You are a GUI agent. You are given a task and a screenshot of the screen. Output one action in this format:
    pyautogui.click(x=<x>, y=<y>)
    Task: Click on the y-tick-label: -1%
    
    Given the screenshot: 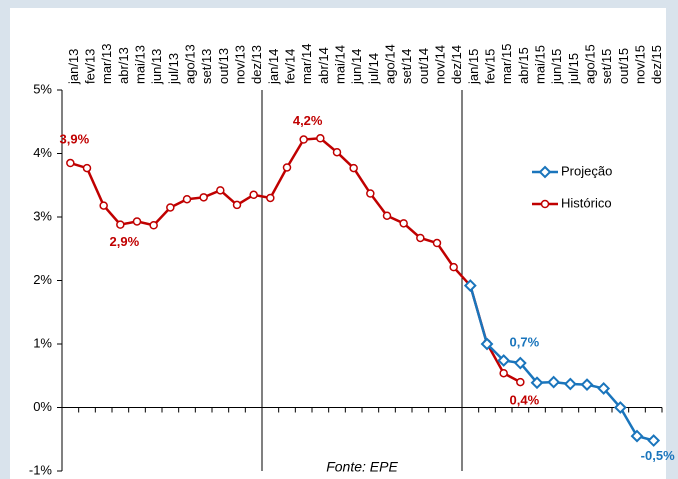 What is the action you would take?
    pyautogui.click(x=41, y=469)
    